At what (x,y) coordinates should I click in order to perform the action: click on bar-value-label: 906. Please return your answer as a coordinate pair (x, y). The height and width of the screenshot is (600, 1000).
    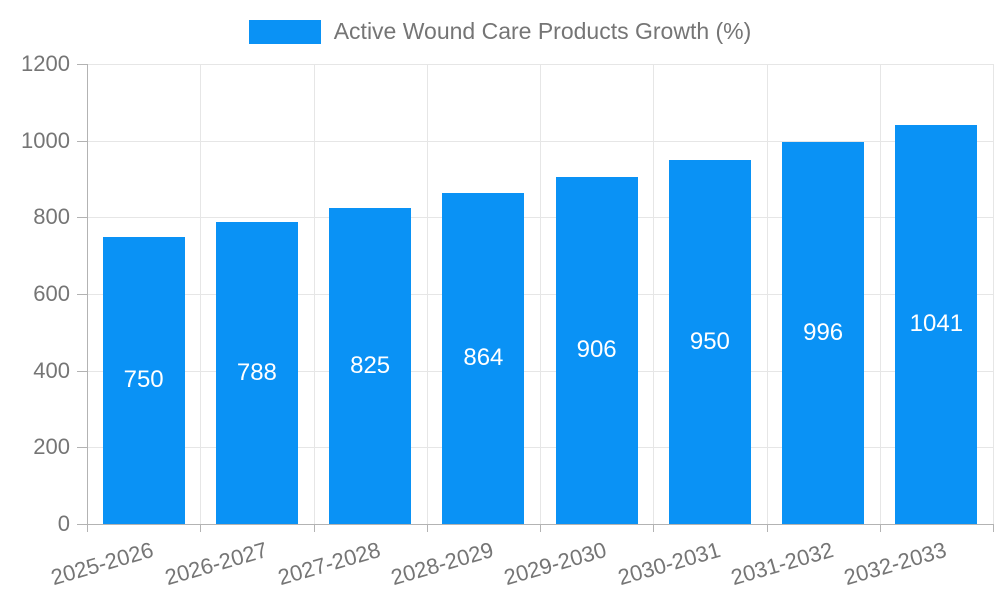
    Looking at the image, I should click on (596, 350).